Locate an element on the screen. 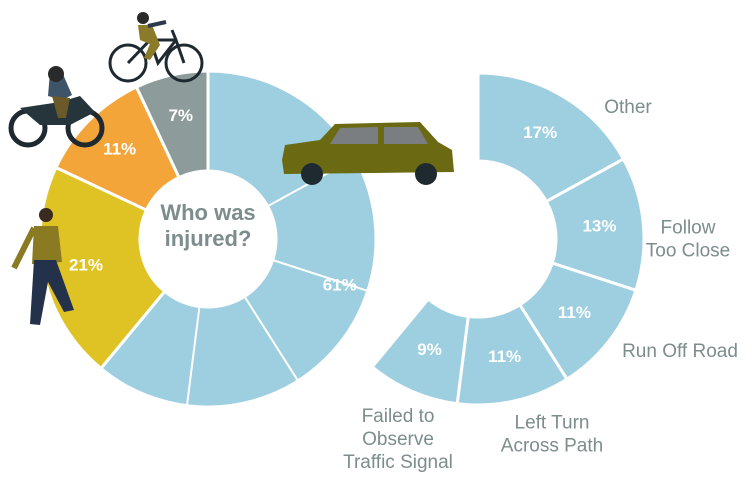 This screenshot has width=756, height=487. value-label: 61% is located at coordinates (340, 285).